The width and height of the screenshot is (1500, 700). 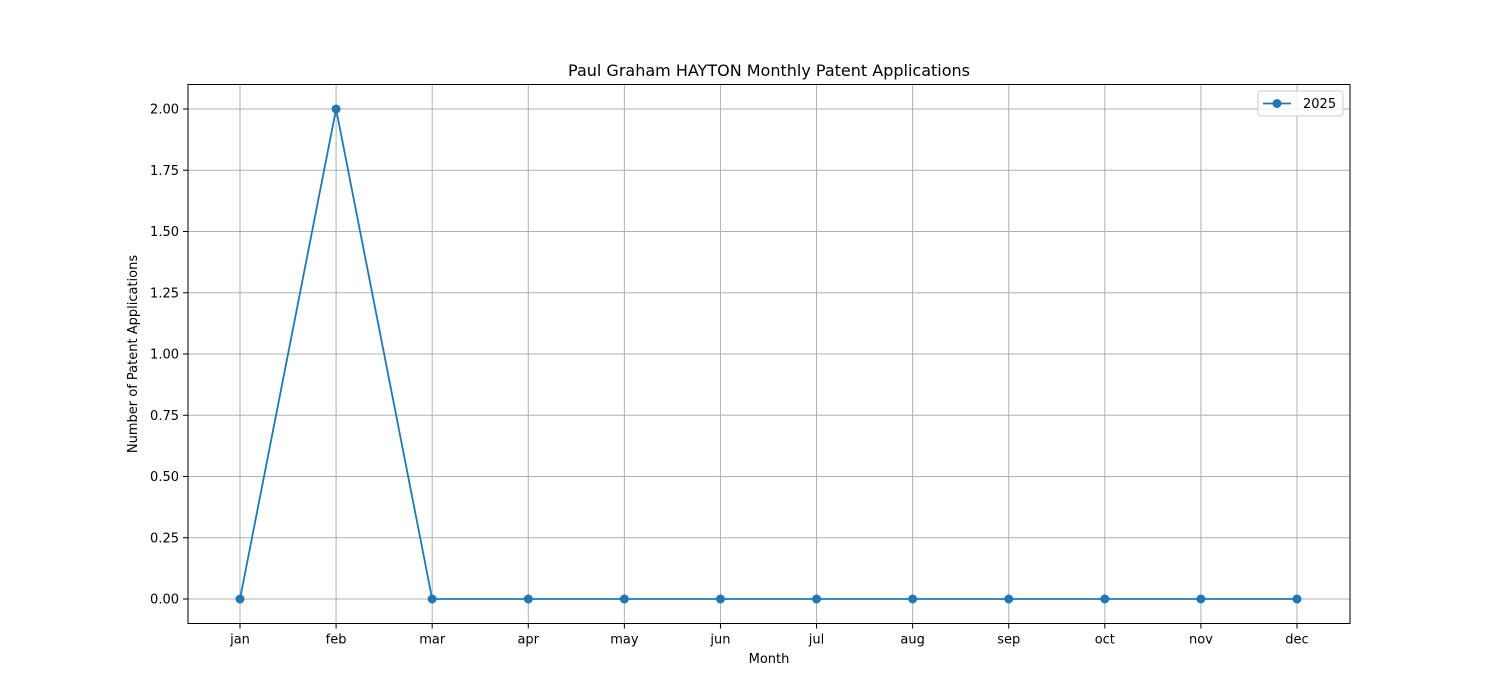 What do you see at coordinates (432, 599) in the screenshot?
I see `data-point-mar` at bounding box center [432, 599].